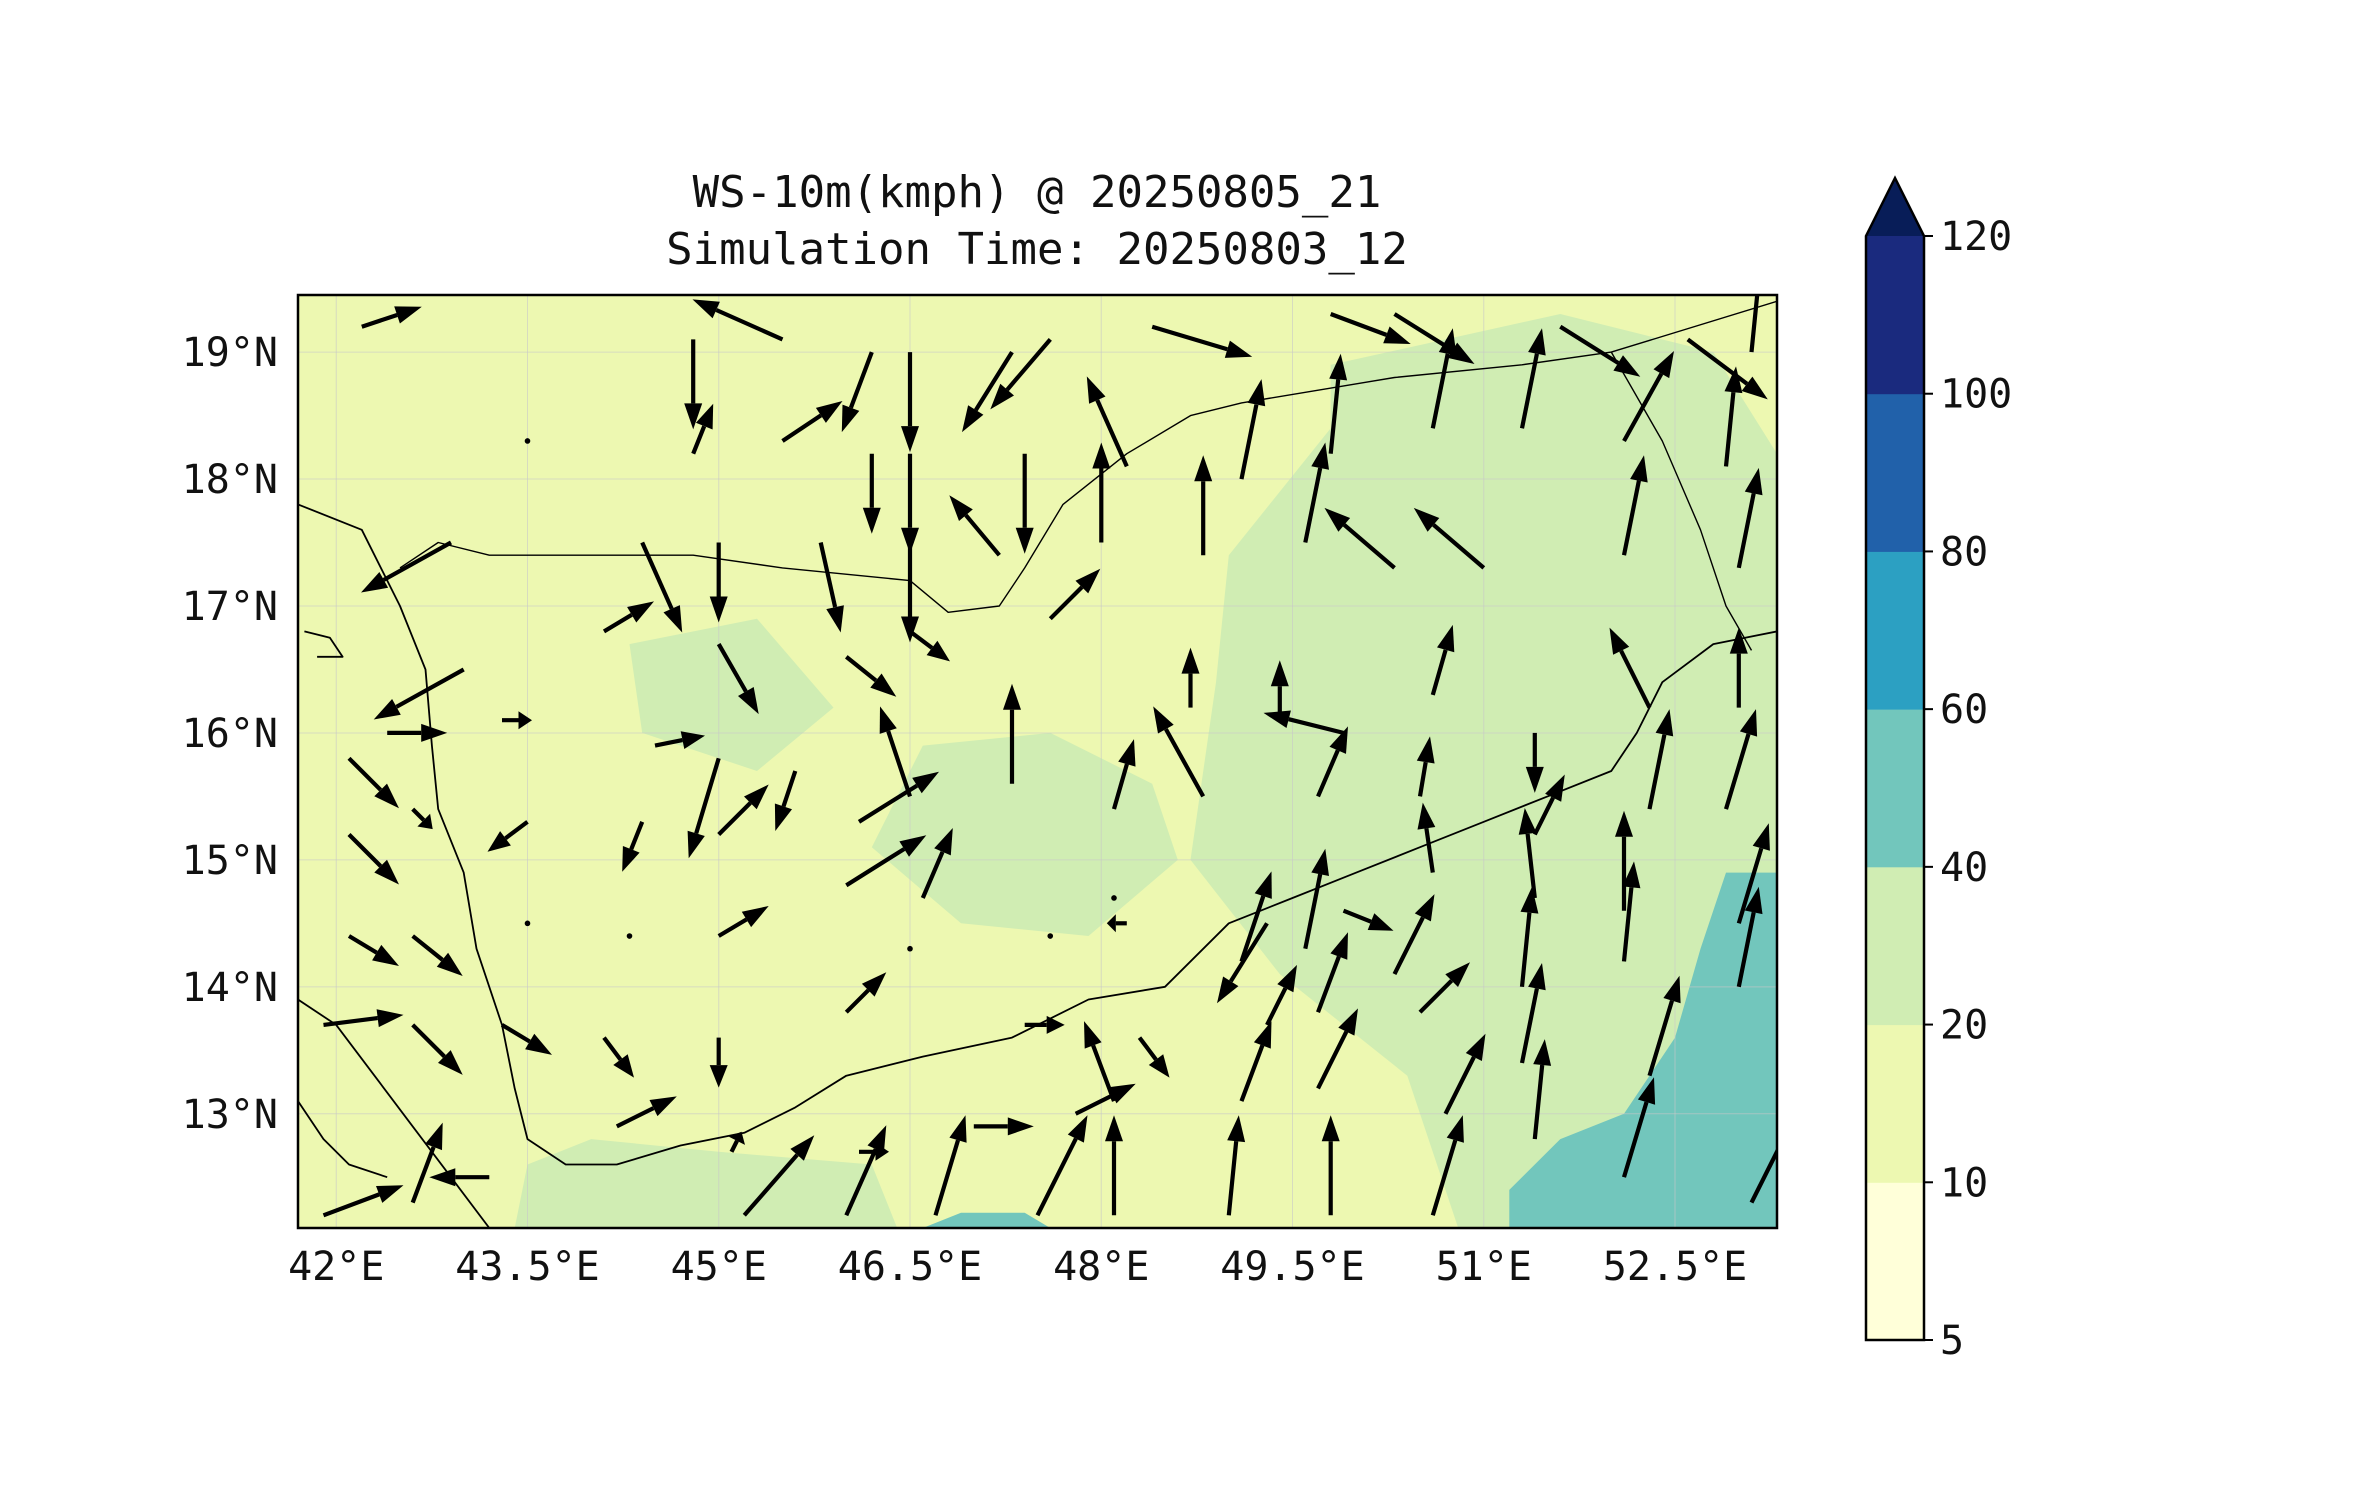  Describe the element at coordinates (1964, 552) in the screenshot. I see `colorbar-label-5: 80` at that location.